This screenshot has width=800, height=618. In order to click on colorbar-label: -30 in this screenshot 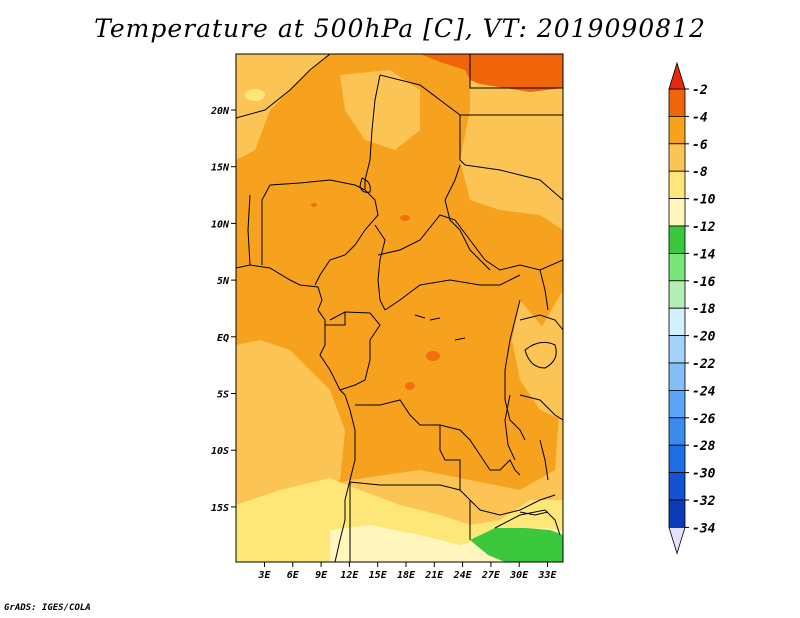, I will do `click(704, 474)`.